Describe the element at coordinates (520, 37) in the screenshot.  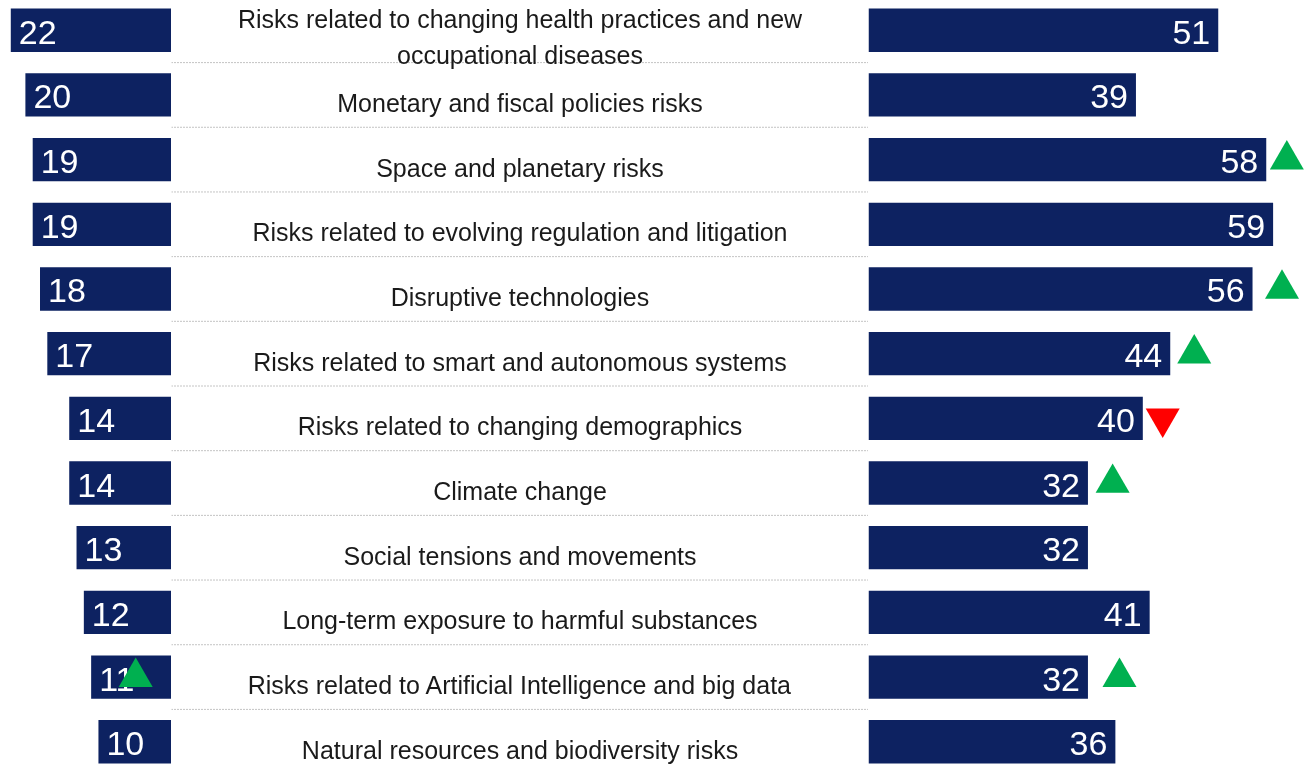
I see `y-tick-label: Risks related to changing health practices and new occupational diseases` at that location.